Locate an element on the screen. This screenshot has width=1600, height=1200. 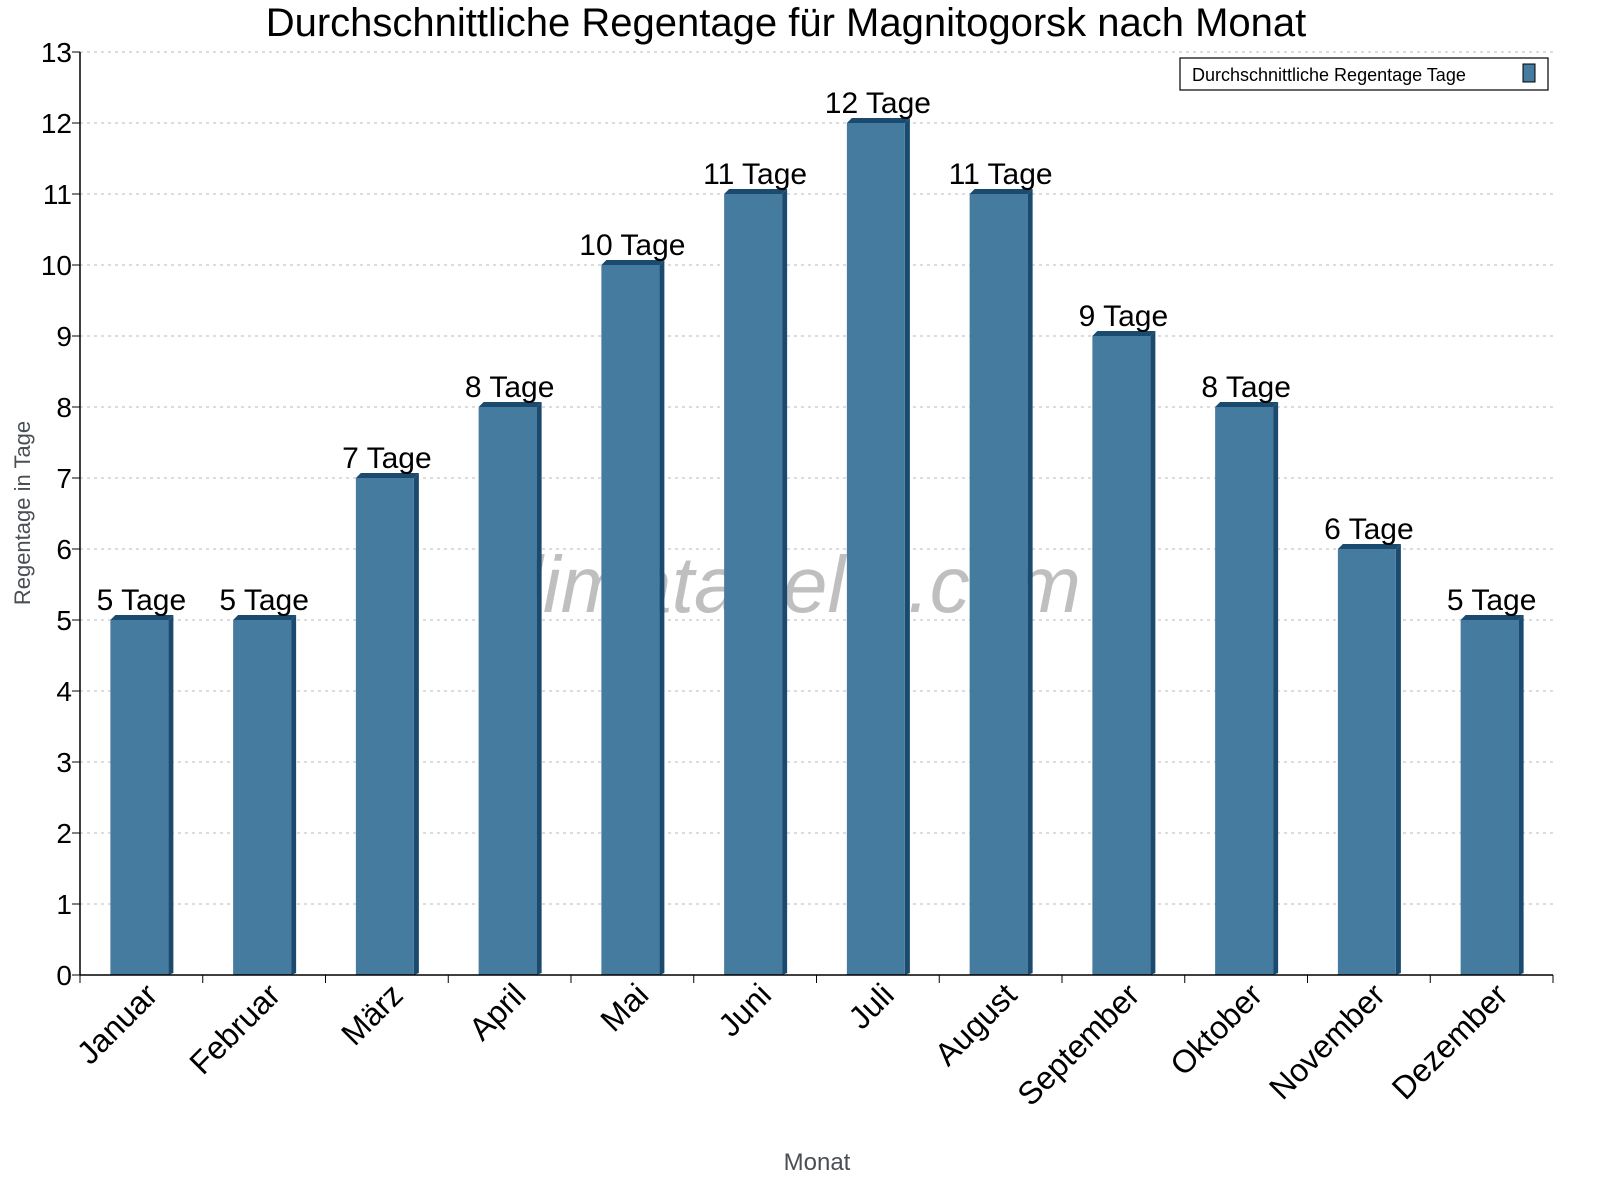
bar-januar: 5 Tage is located at coordinates (142, 779).